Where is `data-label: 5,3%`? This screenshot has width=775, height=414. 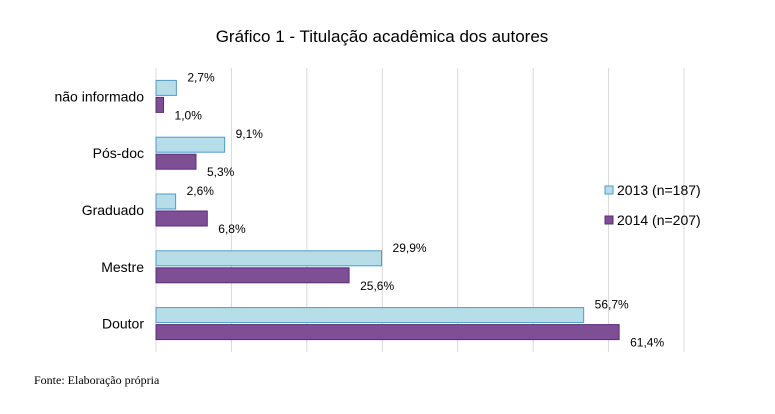 data-label: 5,3% is located at coordinates (221, 172).